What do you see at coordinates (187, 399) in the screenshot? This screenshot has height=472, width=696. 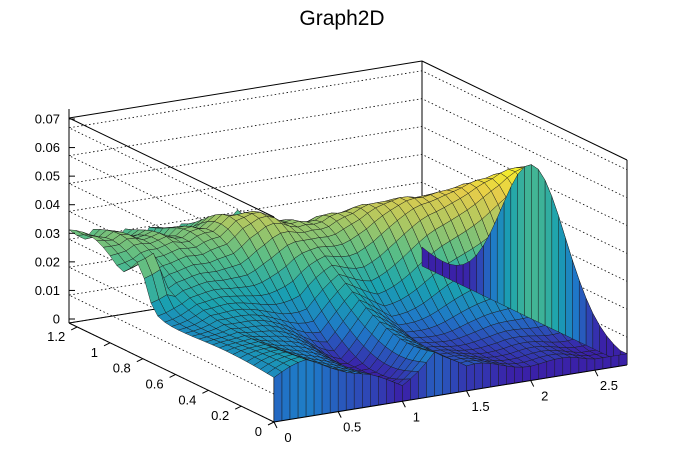 I see `y-tick-label: 0.4` at bounding box center [187, 399].